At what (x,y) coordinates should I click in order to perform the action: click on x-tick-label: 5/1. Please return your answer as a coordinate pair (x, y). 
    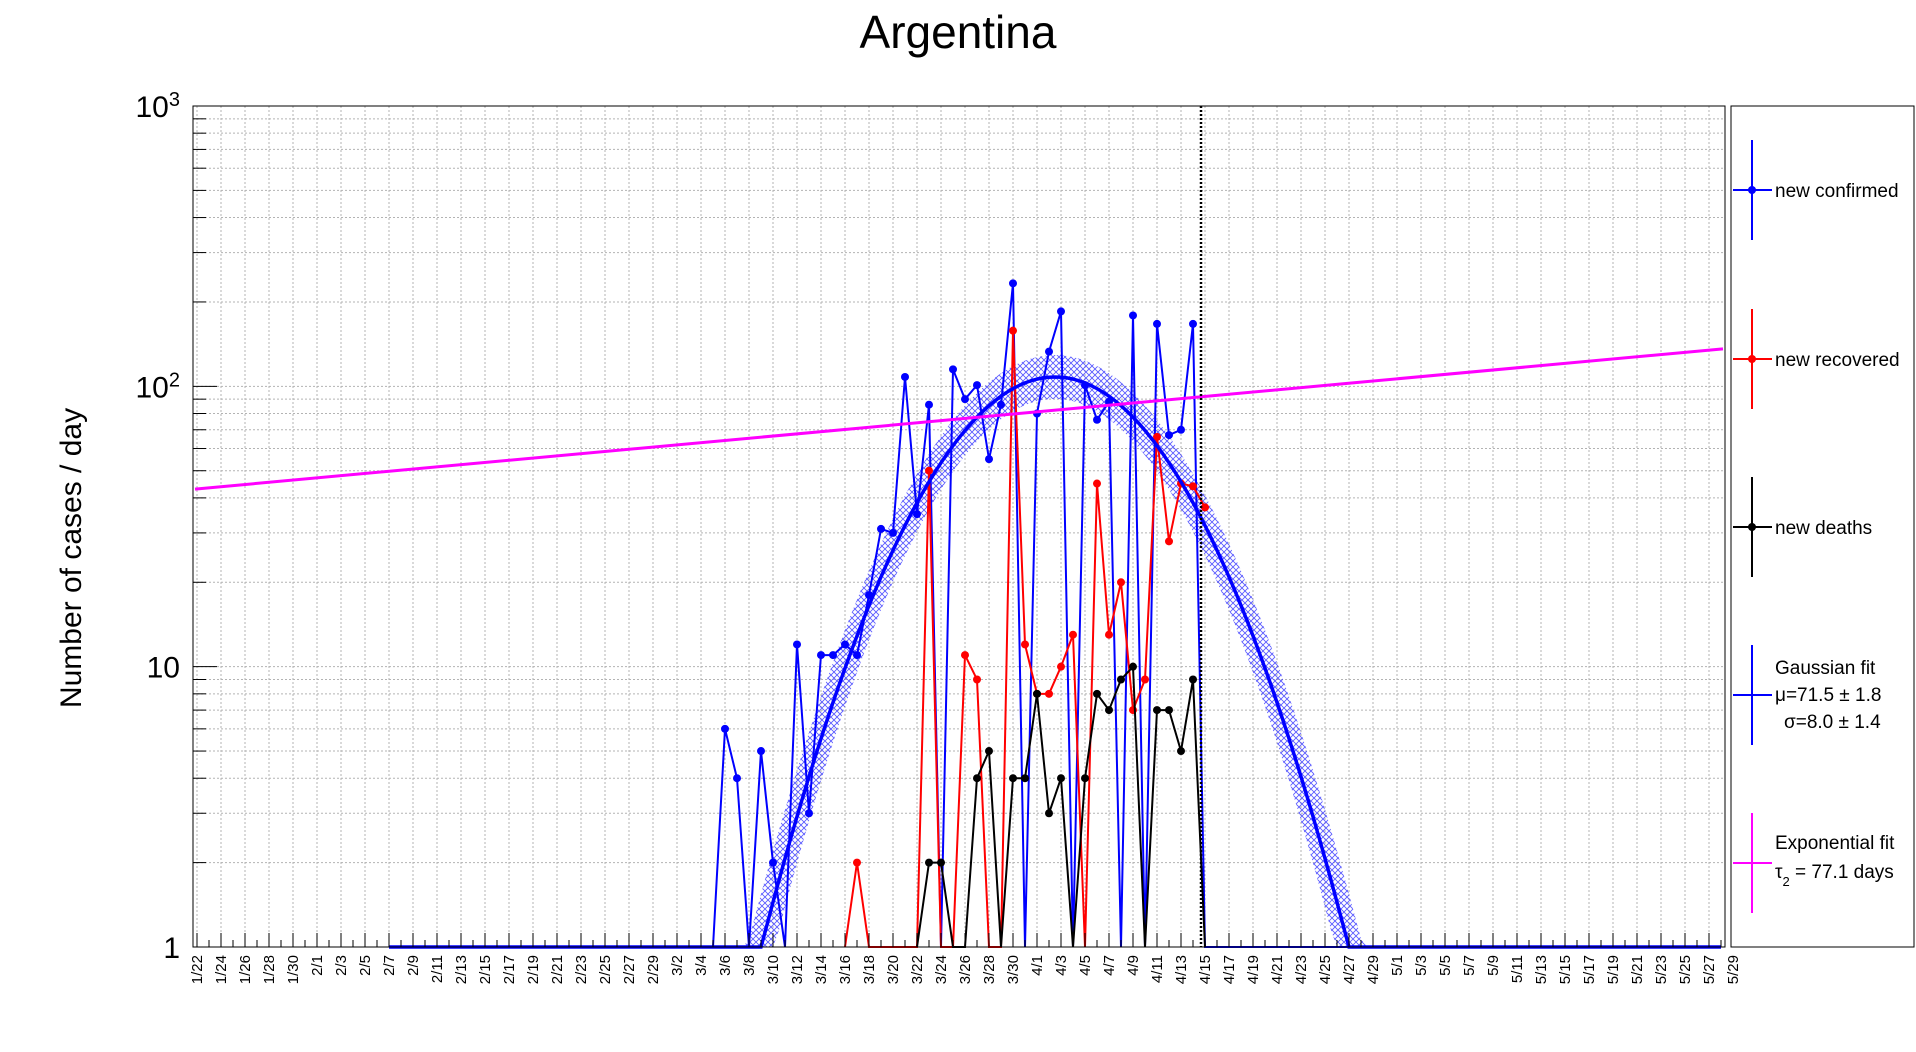
    Looking at the image, I should click on (1397, 965).